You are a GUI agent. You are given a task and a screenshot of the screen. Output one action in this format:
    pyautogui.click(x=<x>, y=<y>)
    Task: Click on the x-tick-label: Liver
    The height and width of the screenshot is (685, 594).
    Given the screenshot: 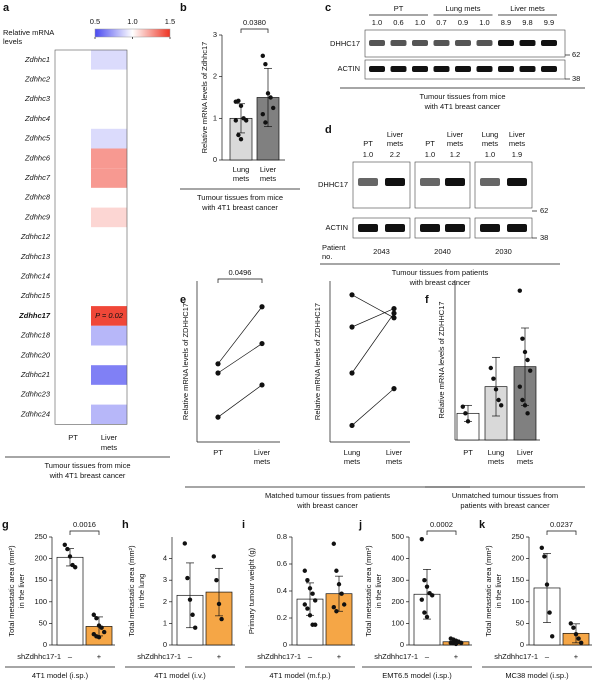 What is the action you would take?
    pyautogui.click(x=525, y=452)
    